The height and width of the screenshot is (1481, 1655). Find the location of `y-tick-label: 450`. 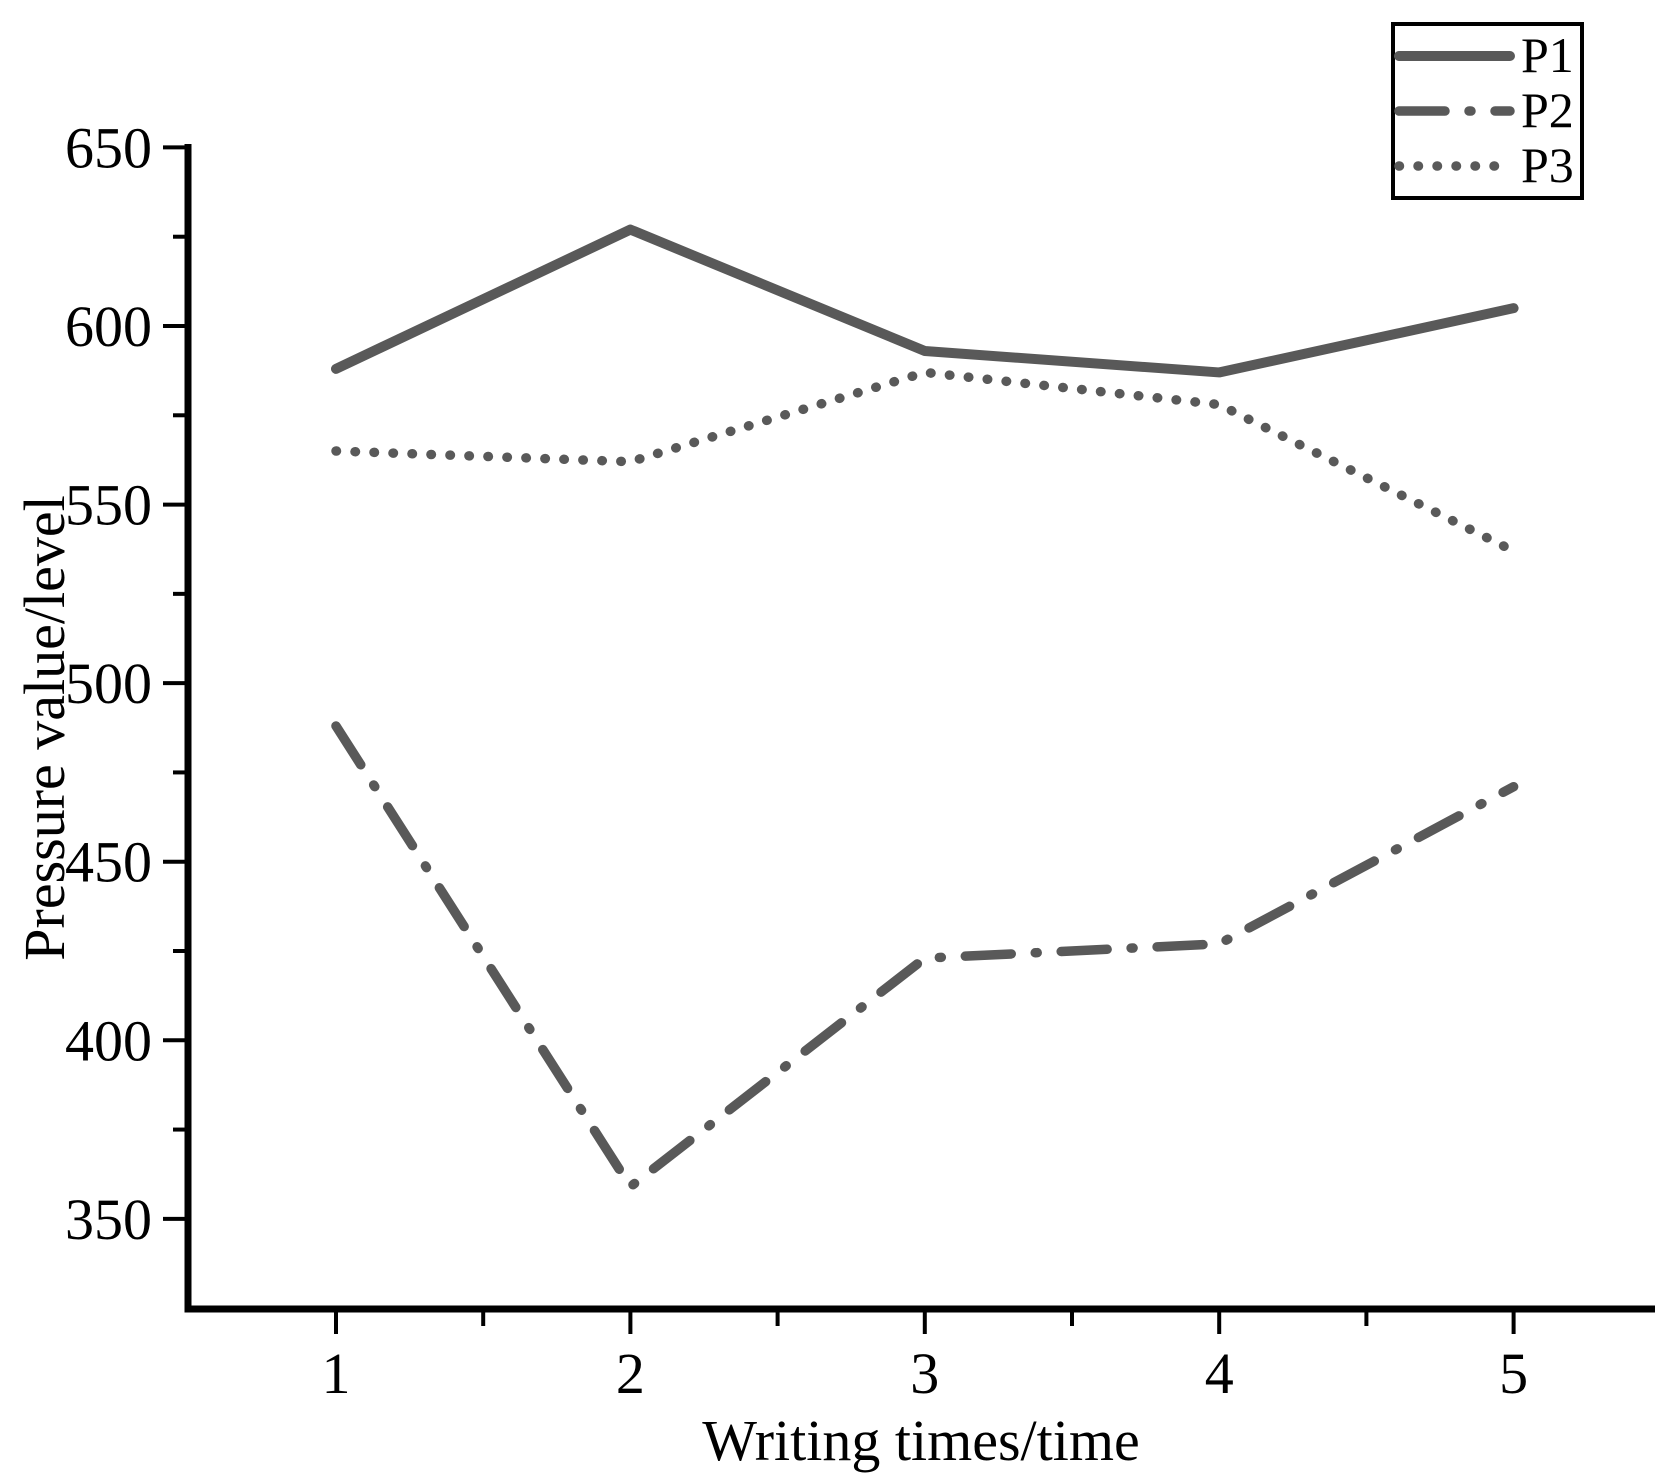

y-tick-label: 450 is located at coordinates (108, 862).